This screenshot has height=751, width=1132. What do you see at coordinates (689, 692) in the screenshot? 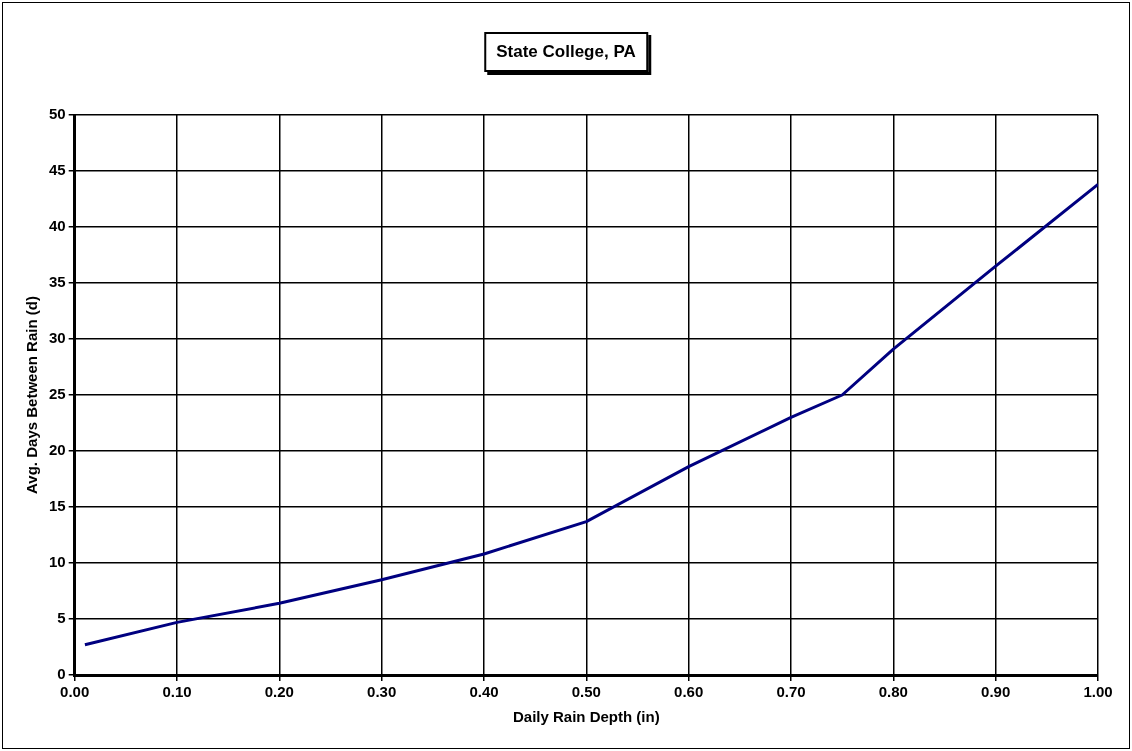
I see `x-tick-label: 0.60` at bounding box center [689, 692].